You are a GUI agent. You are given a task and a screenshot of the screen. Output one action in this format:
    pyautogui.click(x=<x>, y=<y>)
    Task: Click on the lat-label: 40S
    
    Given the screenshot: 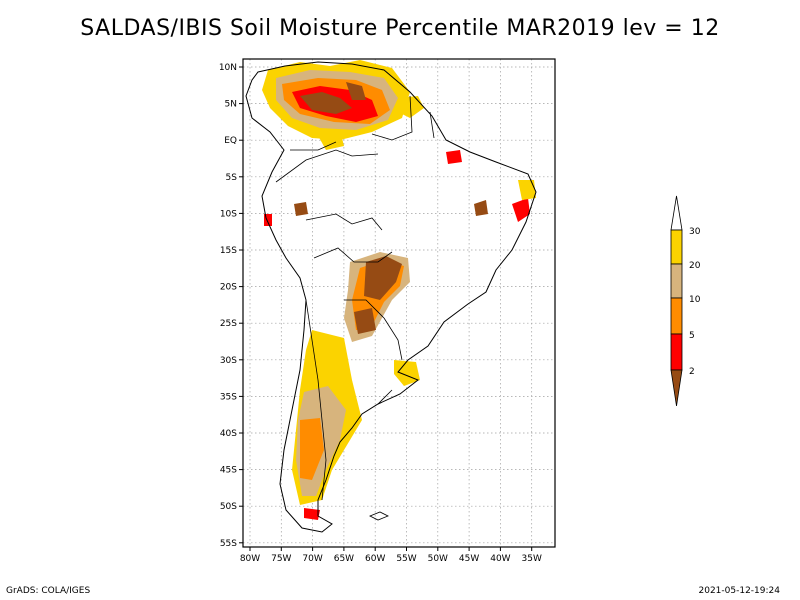 What is the action you would take?
    pyautogui.click(x=228, y=434)
    